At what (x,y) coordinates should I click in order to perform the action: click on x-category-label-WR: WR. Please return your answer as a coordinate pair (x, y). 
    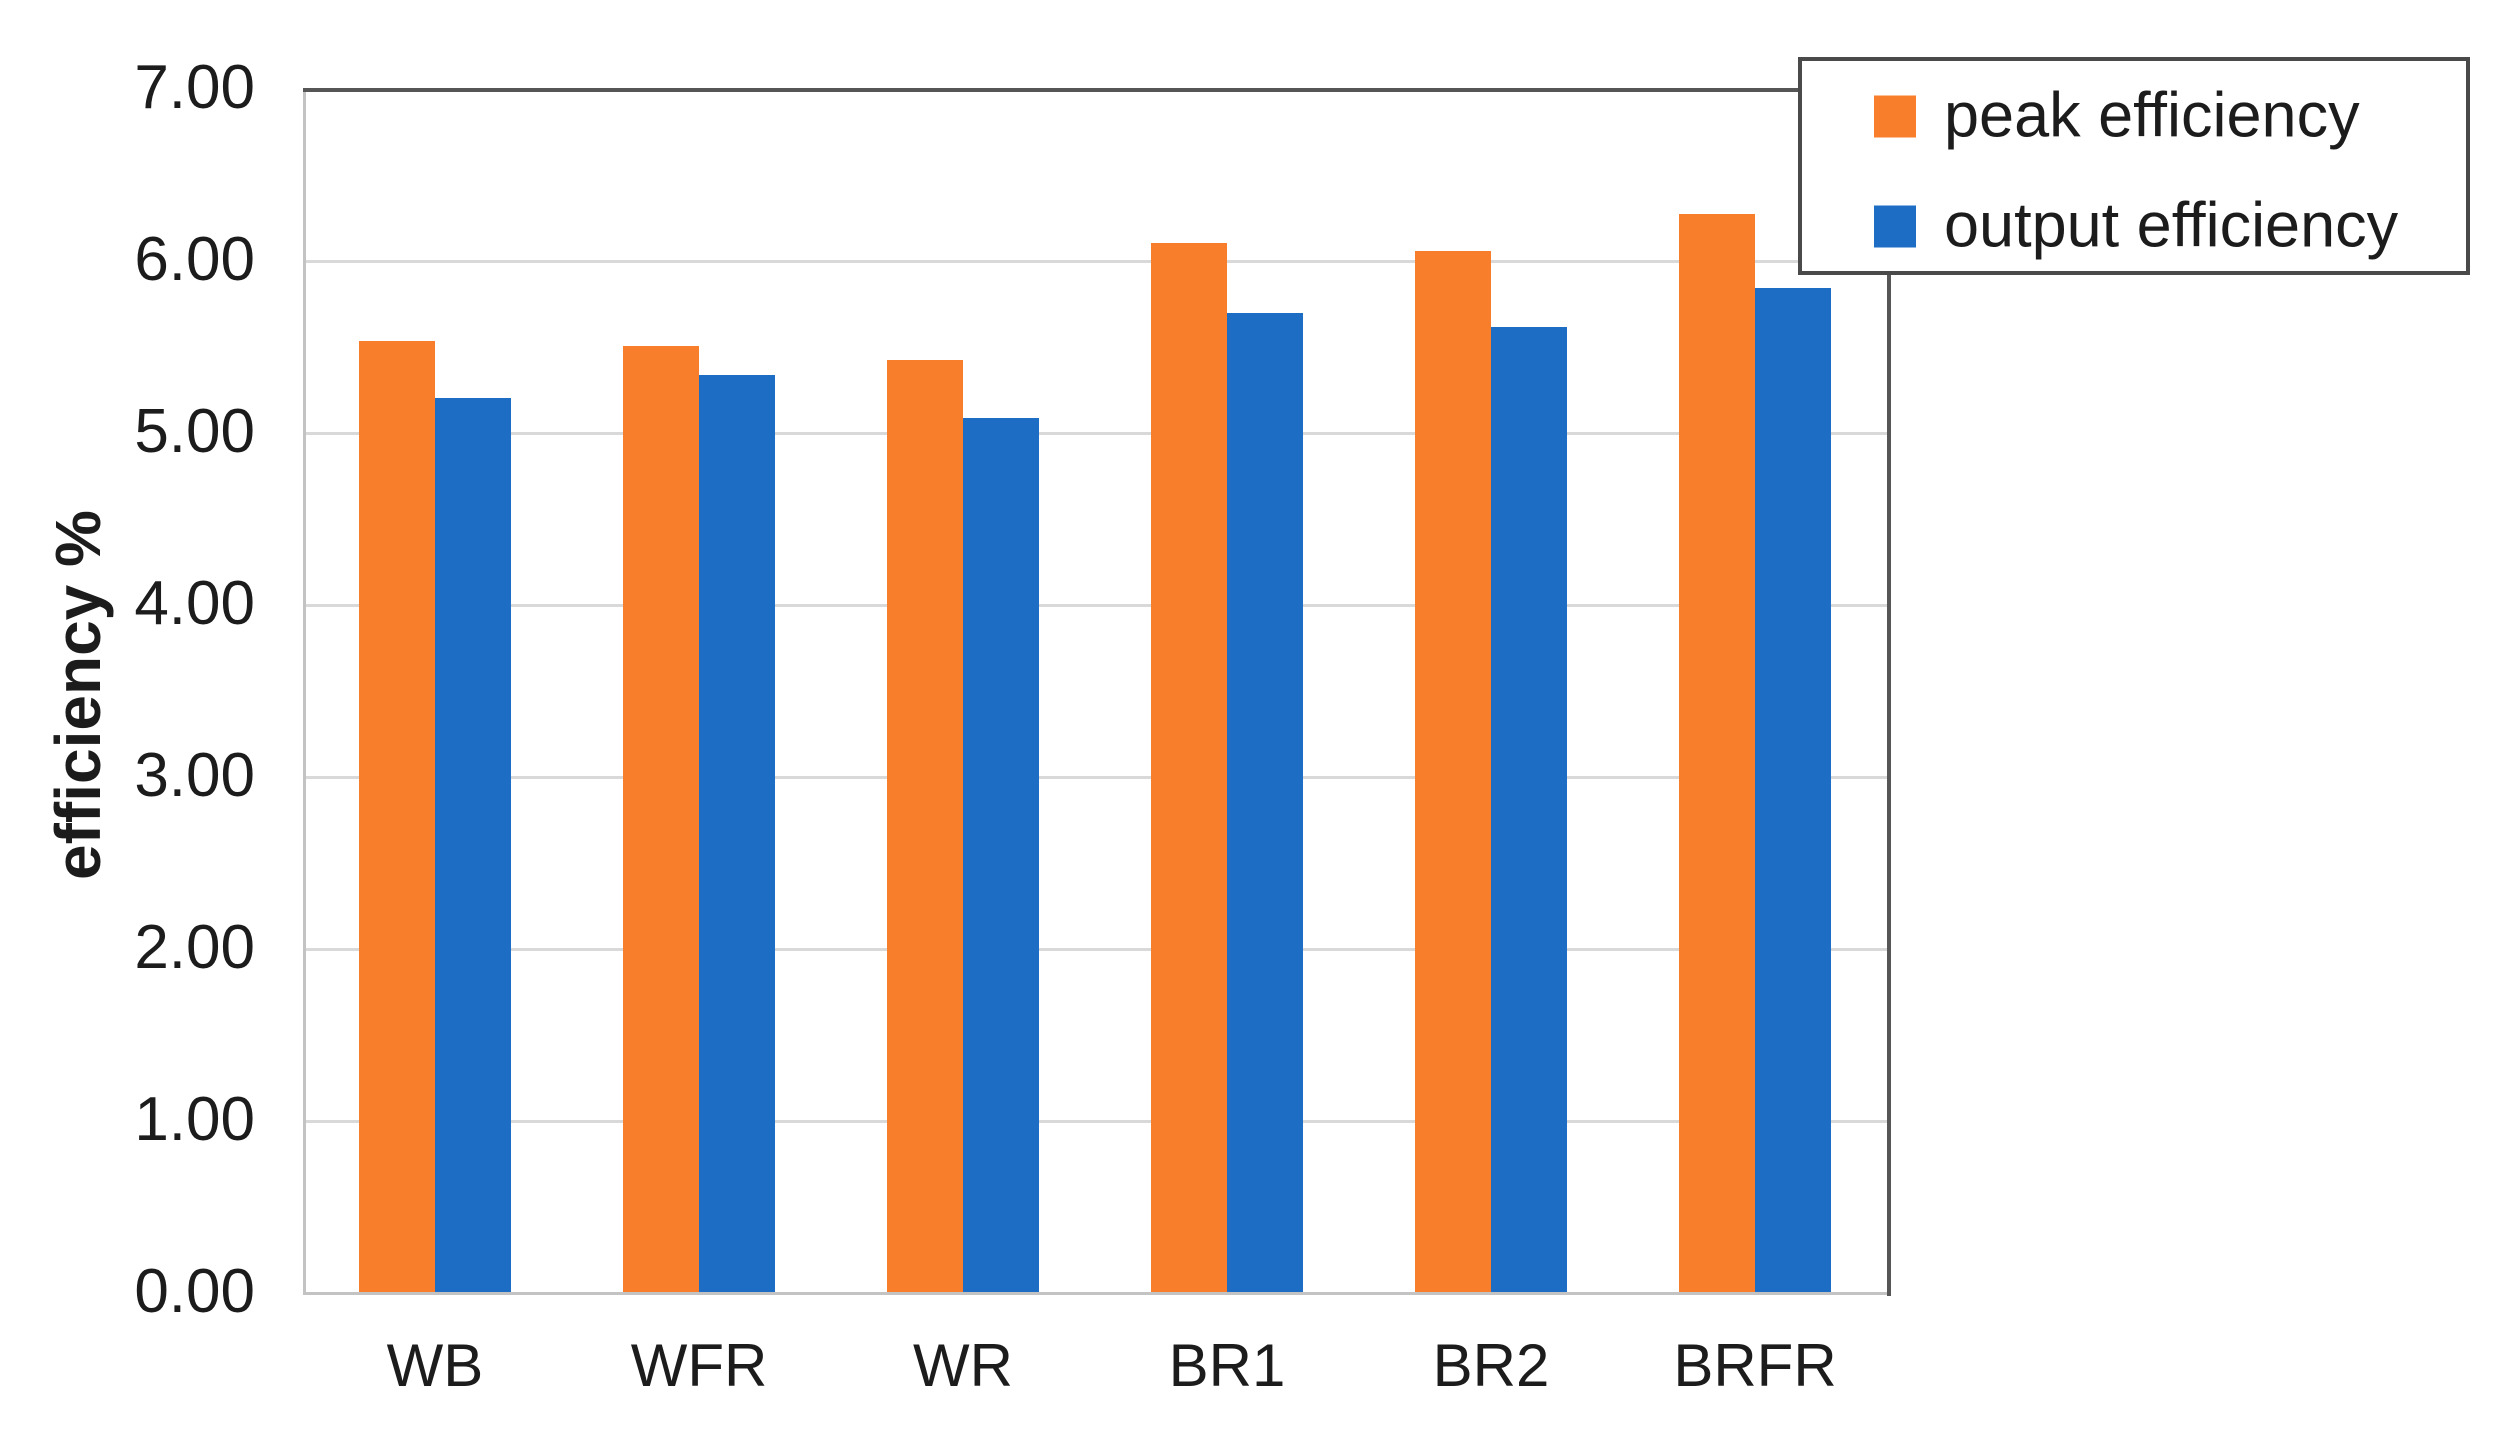
    Looking at the image, I should click on (963, 1365).